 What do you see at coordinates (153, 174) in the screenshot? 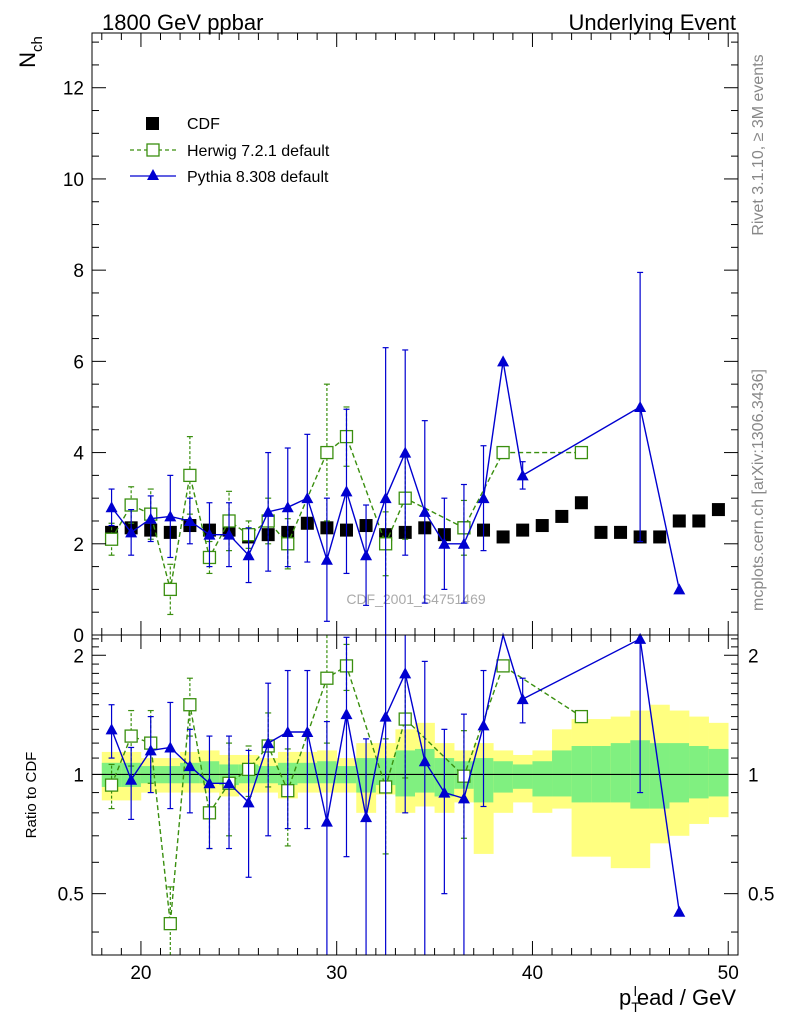
I see `legend-pythia-marker` at bounding box center [153, 174].